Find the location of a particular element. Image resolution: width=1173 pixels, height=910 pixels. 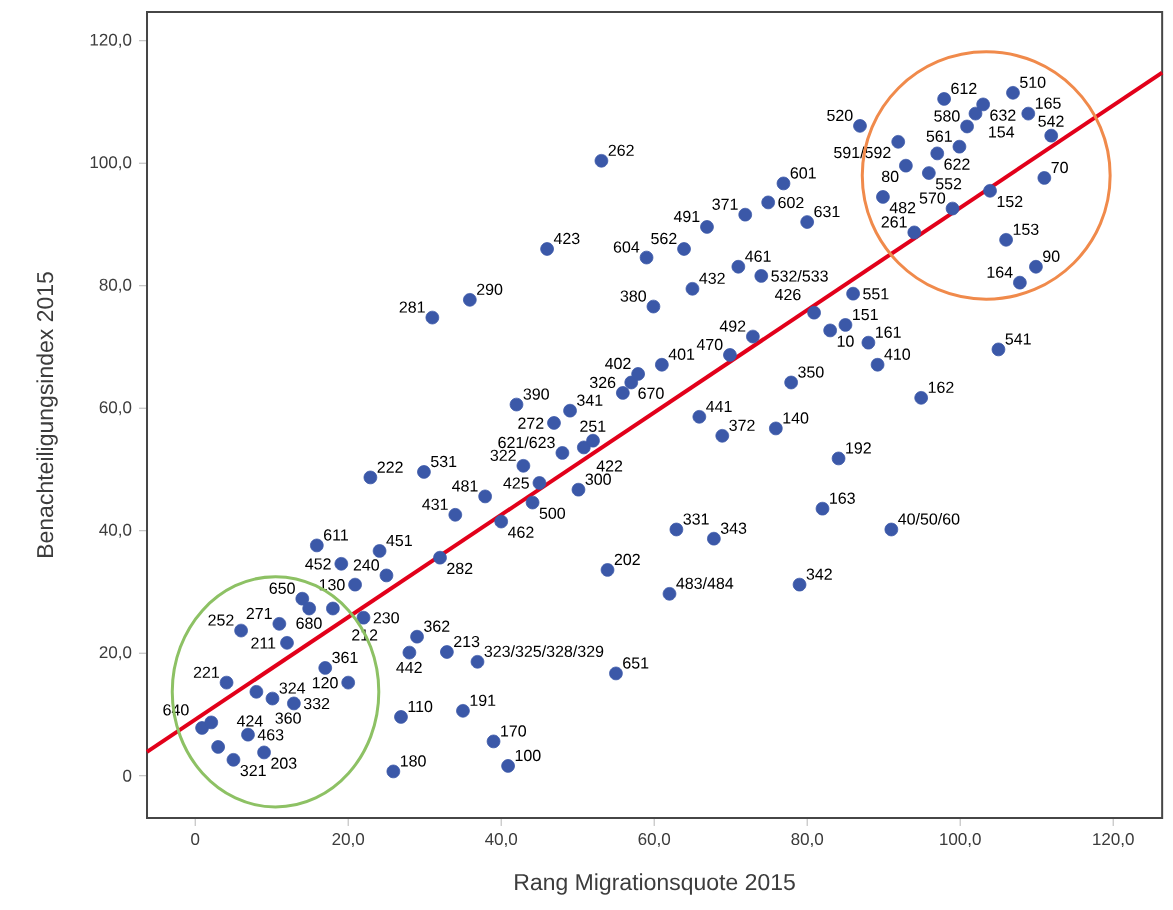

annotation: 611 is located at coordinates (336, 535).